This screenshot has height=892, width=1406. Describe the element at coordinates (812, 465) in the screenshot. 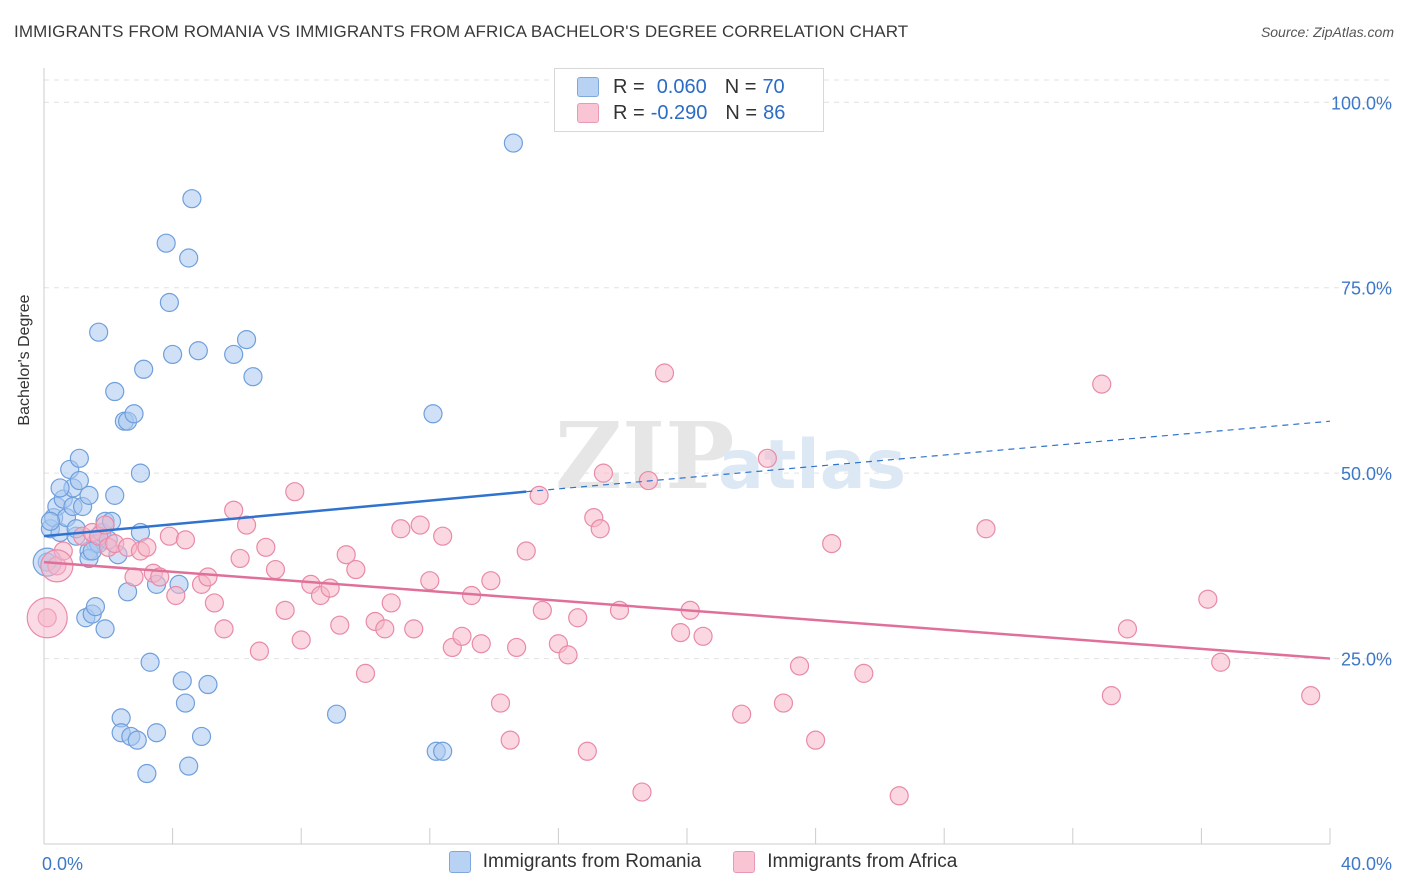

I see `watermark-atlas: atlas` at that location.